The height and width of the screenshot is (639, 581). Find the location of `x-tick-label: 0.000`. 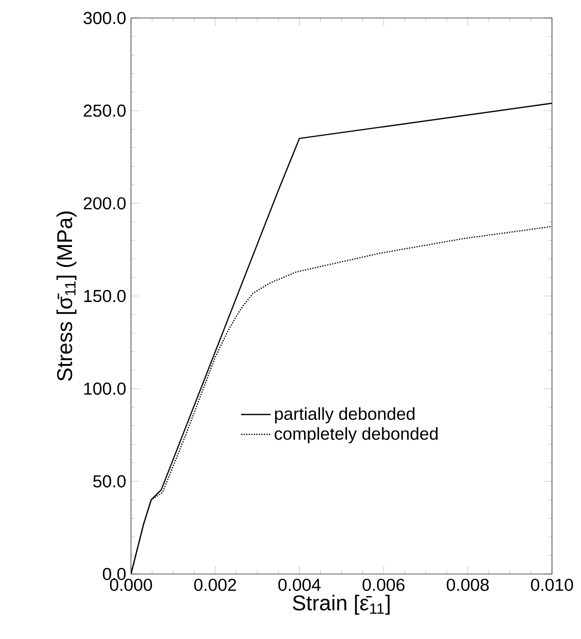

x-tick-label: 0.000 is located at coordinates (131, 584).